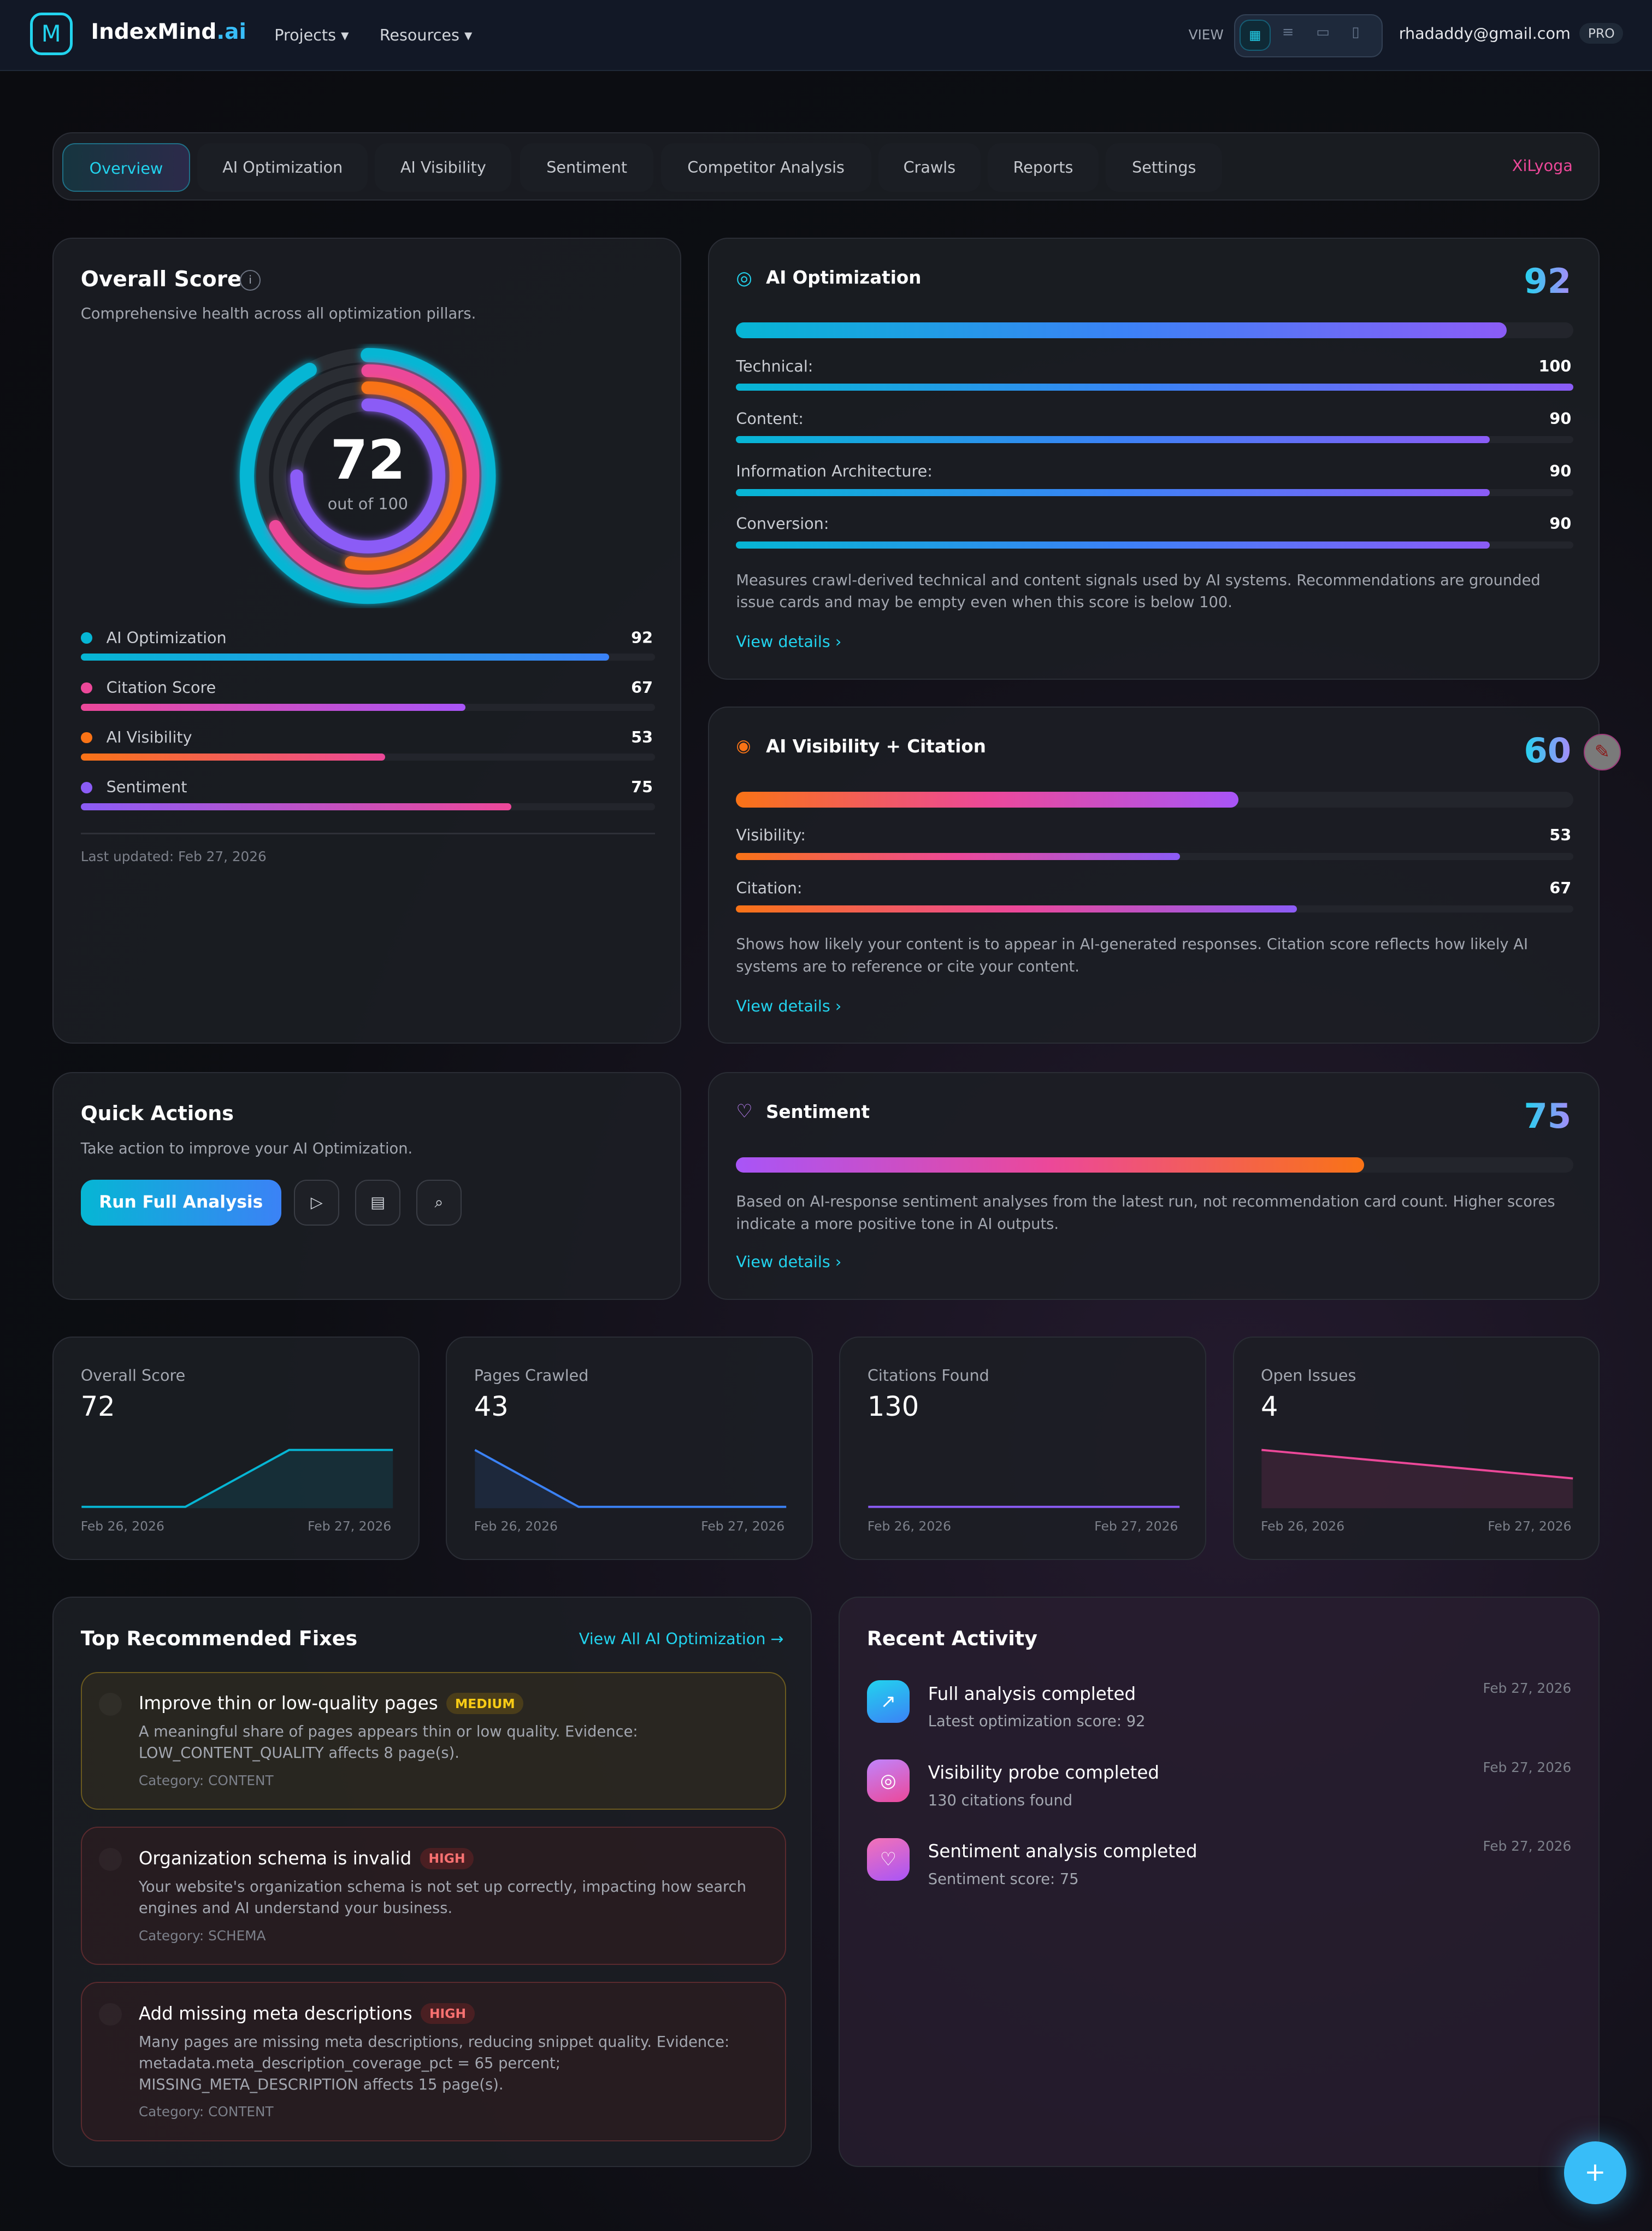  What do you see at coordinates (1164, 167) in the screenshot?
I see `tab-settings: Settings` at bounding box center [1164, 167].